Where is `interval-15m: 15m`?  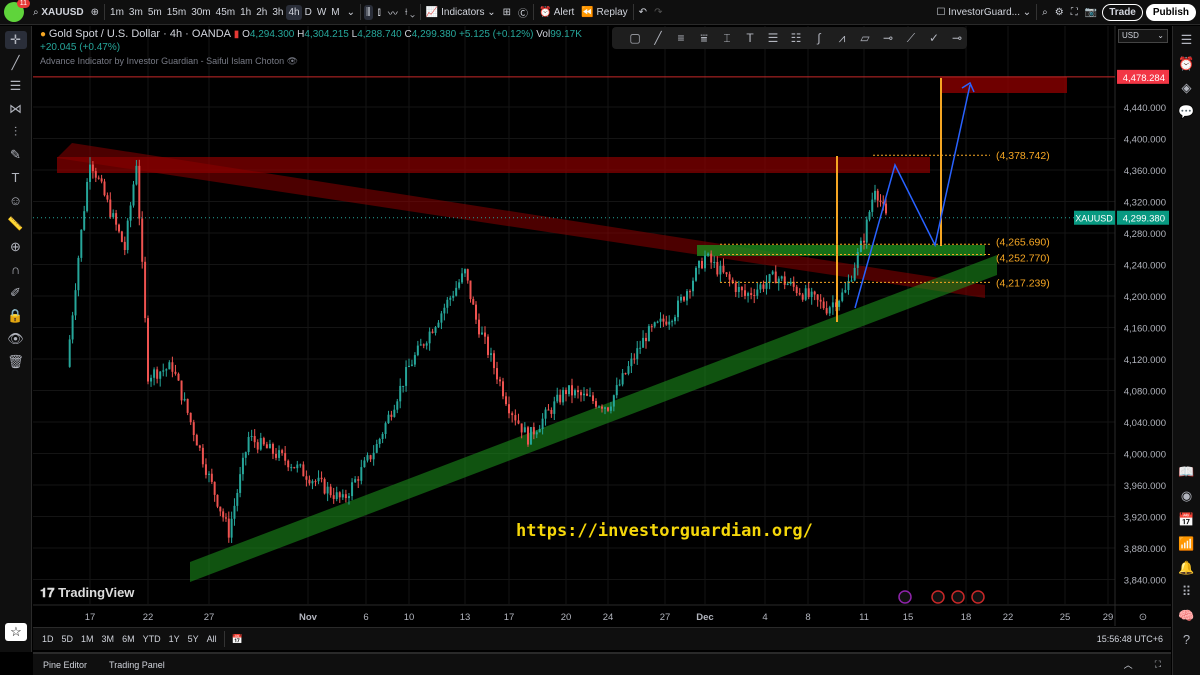
interval-15m: 15m is located at coordinates (176, 12).